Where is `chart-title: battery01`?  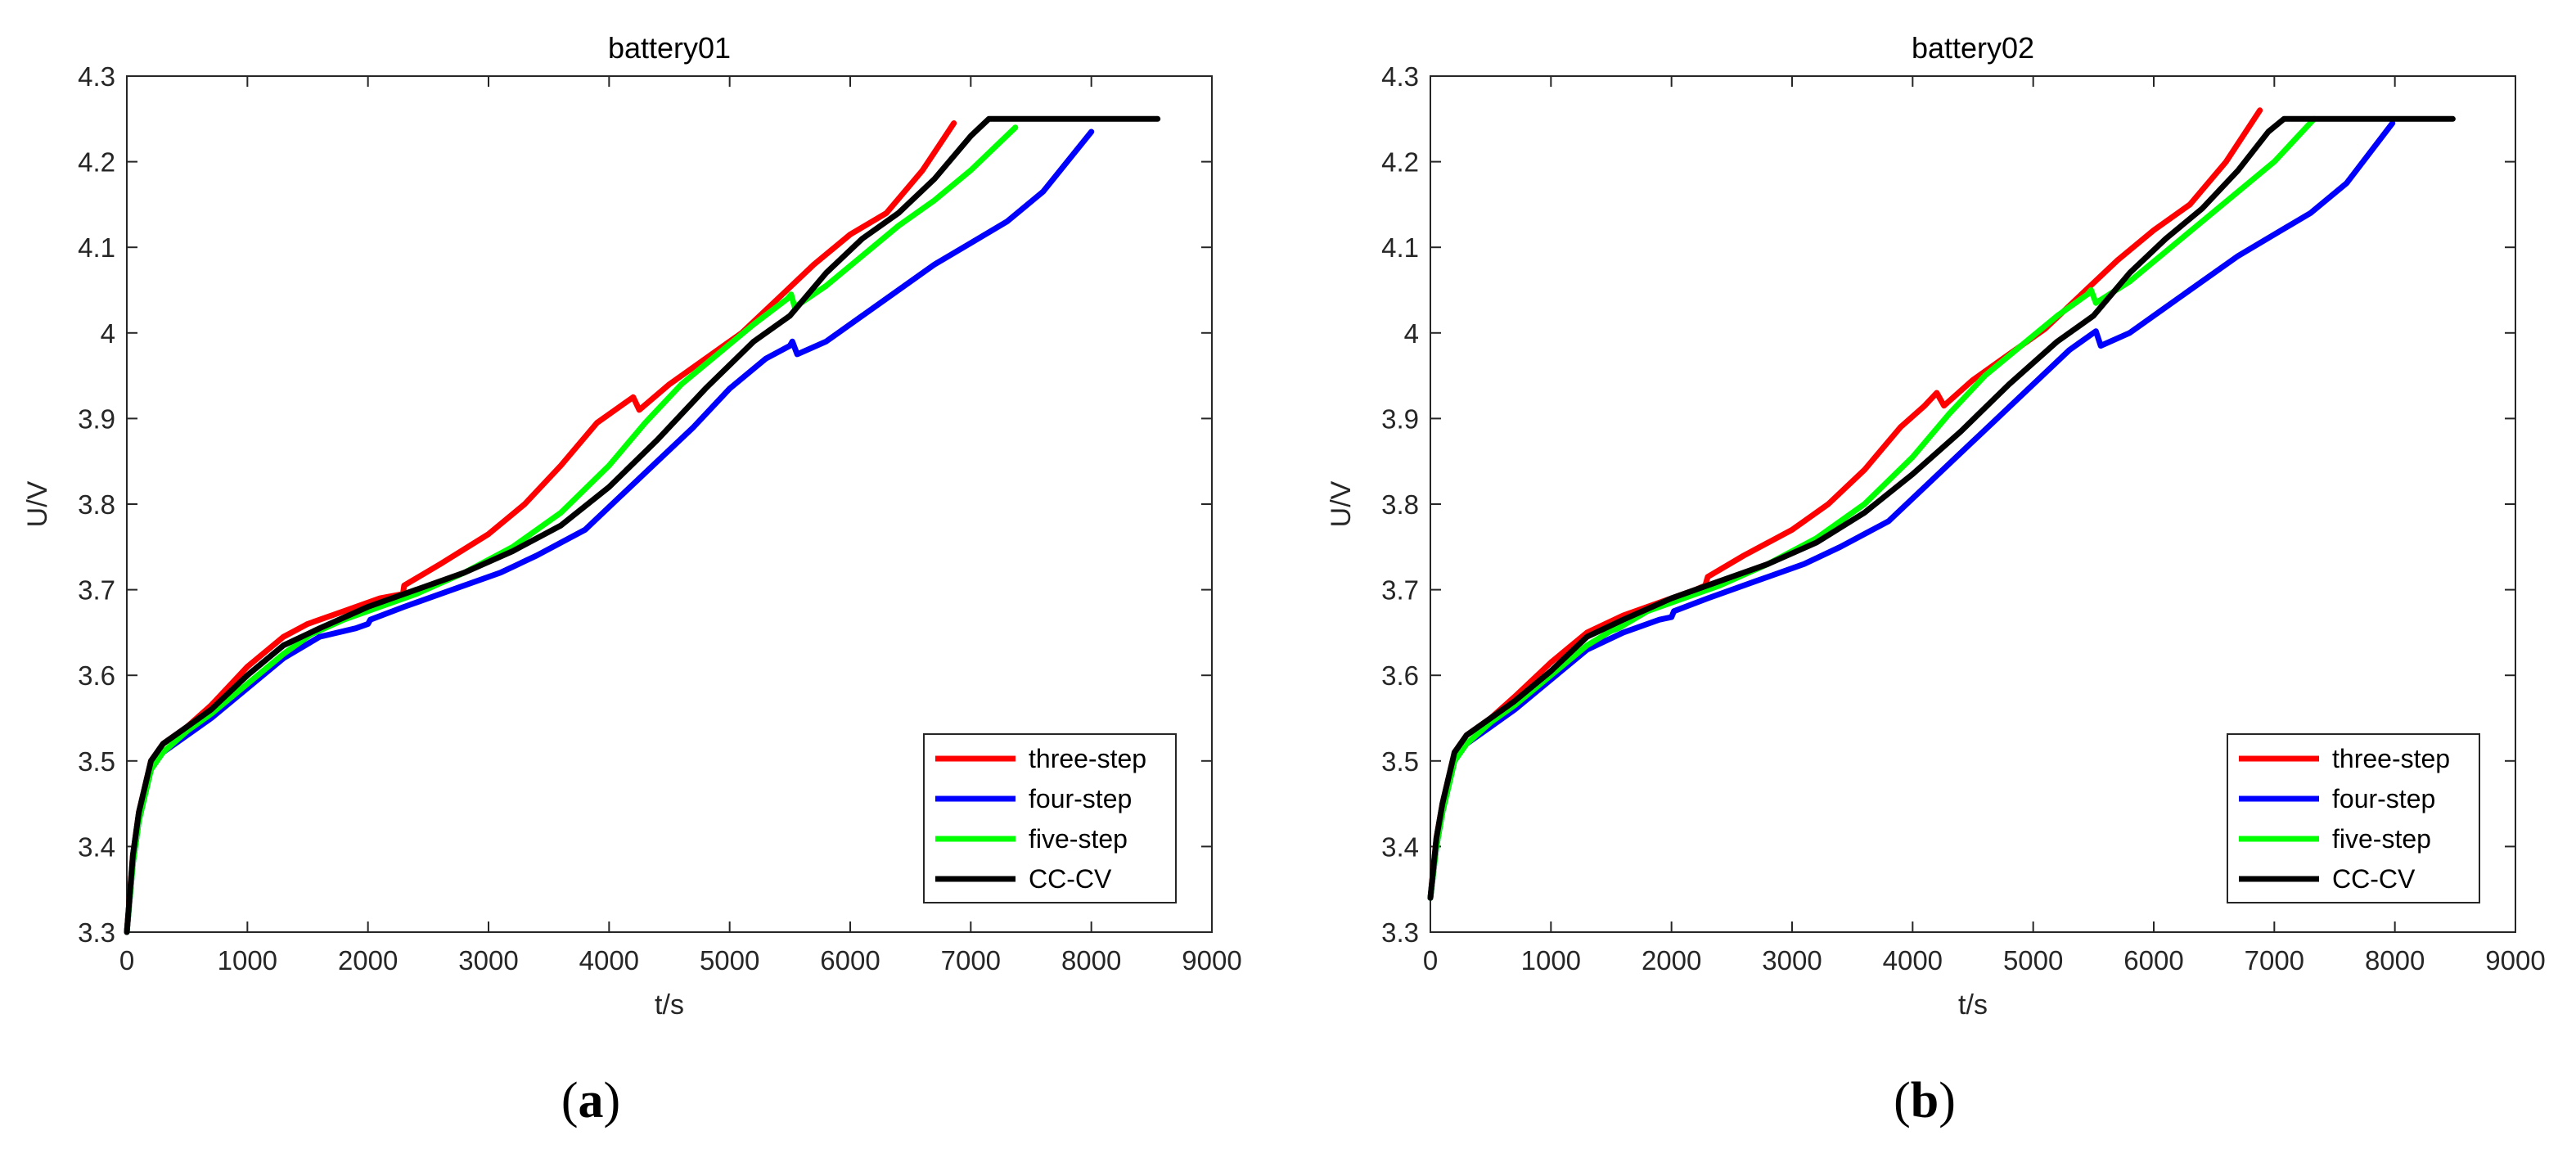
chart-title: battery01 is located at coordinates (669, 48).